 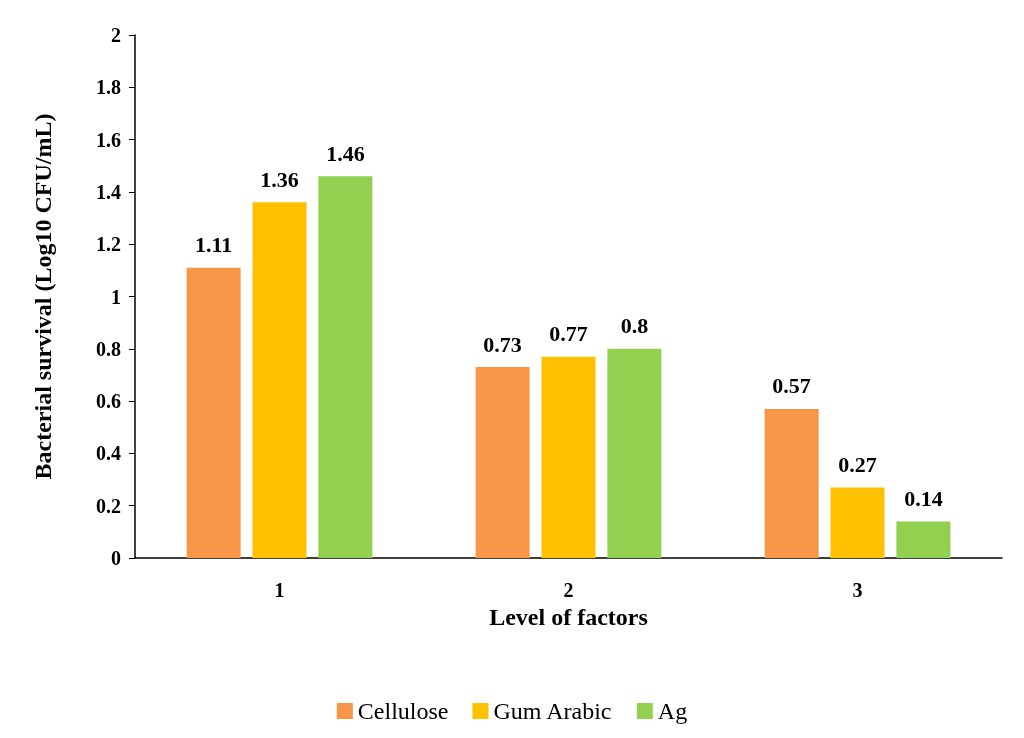 I want to click on legend-label: Ag, so click(x=672, y=711).